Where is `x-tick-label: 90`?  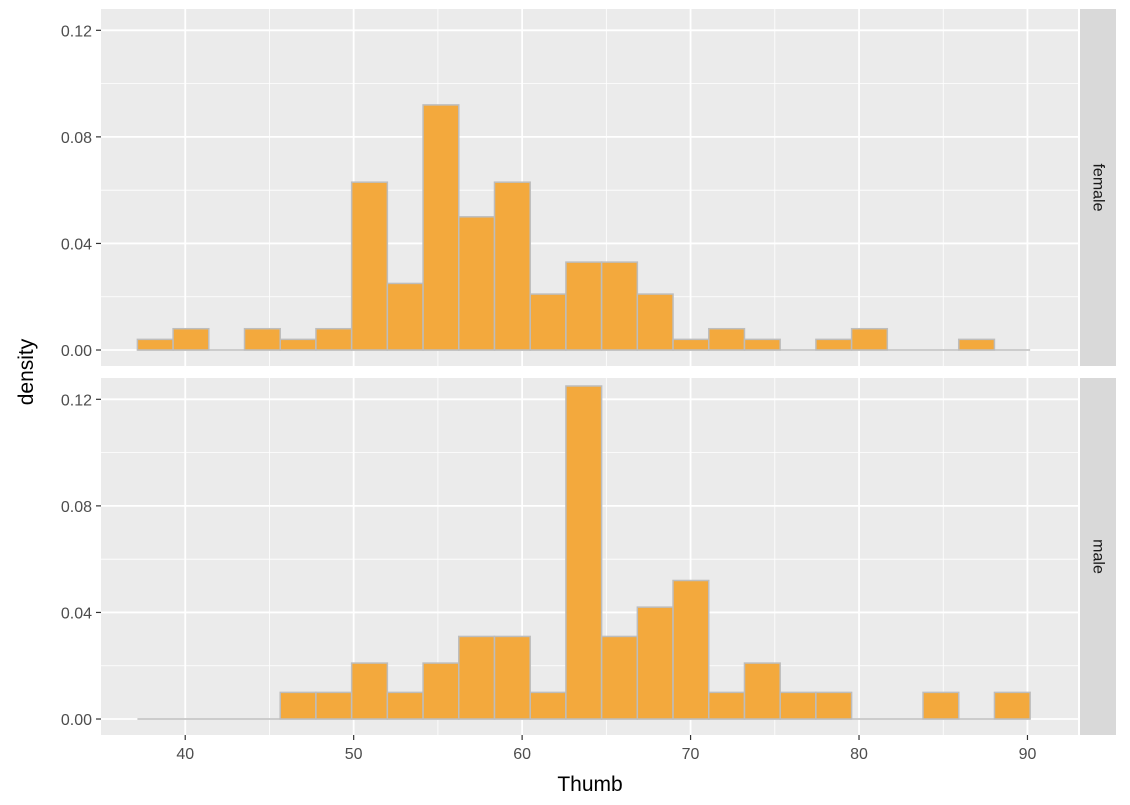
x-tick-label: 90 is located at coordinates (1028, 754).